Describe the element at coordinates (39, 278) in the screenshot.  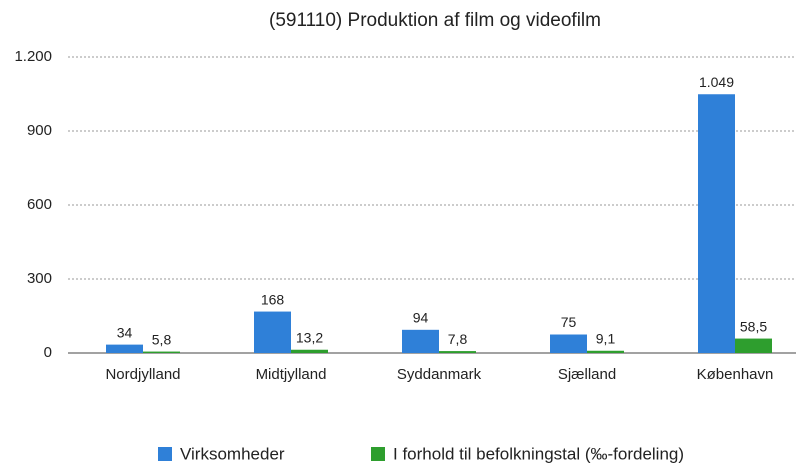
I see `y-tick-label: 300` at that location.